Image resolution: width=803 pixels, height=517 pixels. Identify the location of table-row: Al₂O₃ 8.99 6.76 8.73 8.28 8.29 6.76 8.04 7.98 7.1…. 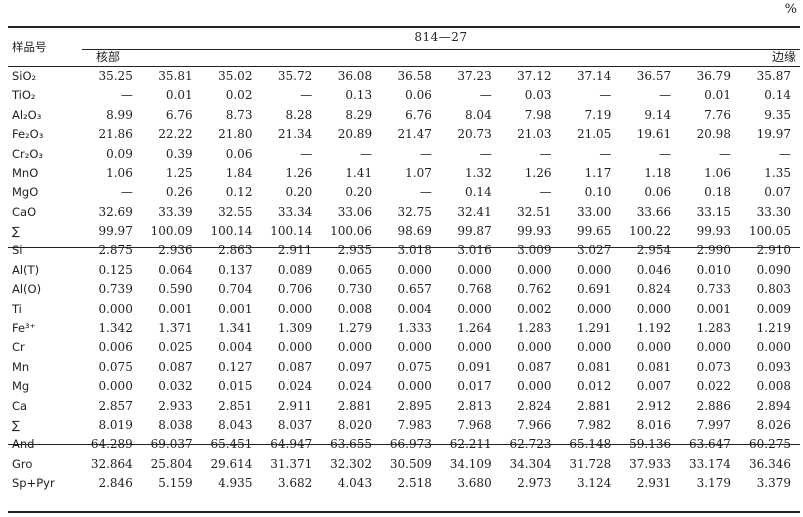
(404, 115).